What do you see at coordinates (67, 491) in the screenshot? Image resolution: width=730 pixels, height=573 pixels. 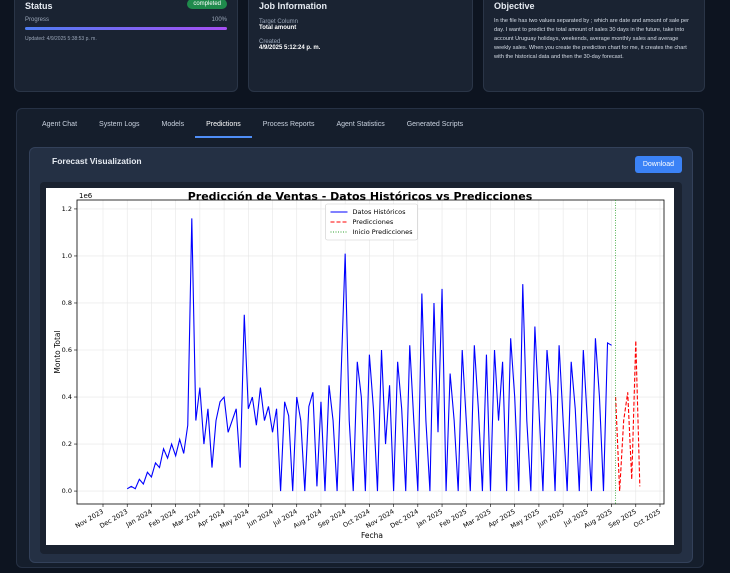 I see `y-tick-label: 0.0` at bounding box center [67, 491].